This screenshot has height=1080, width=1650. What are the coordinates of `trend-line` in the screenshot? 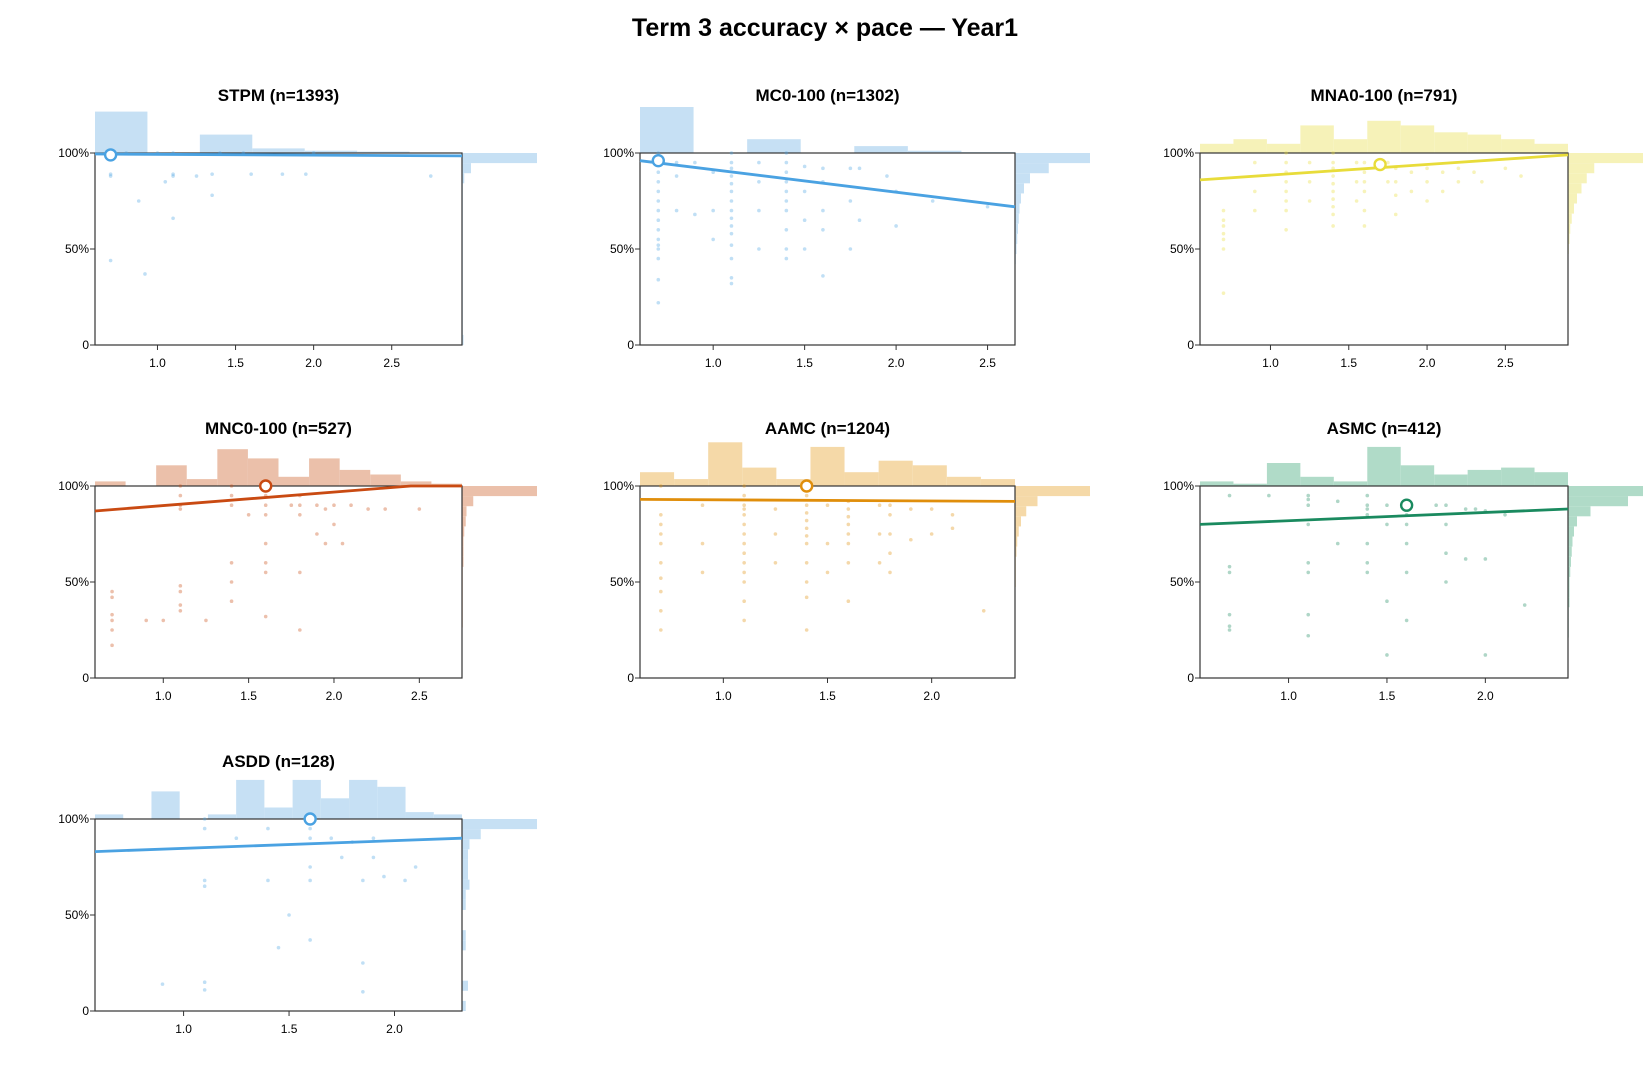 It's located at (278, 498).